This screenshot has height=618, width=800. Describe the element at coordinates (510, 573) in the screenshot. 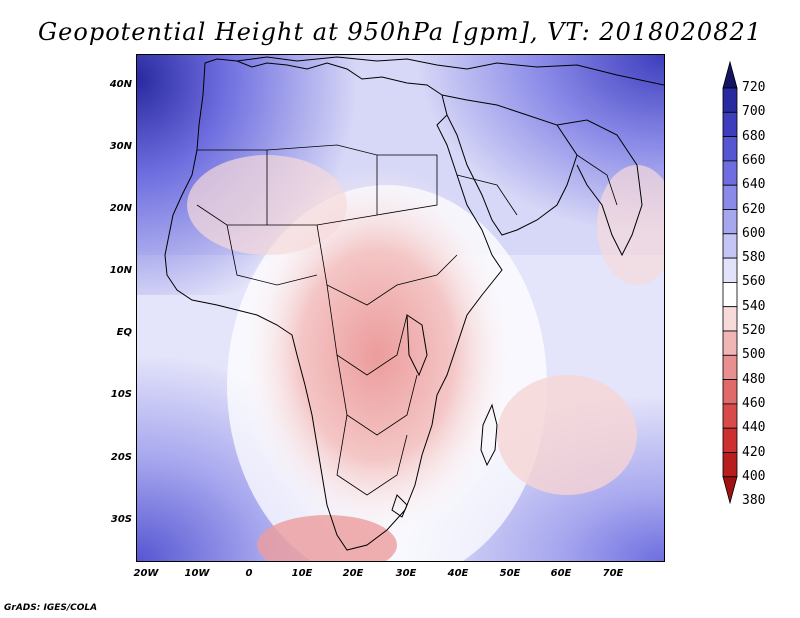

I see `lon-label: 50E` at that location.